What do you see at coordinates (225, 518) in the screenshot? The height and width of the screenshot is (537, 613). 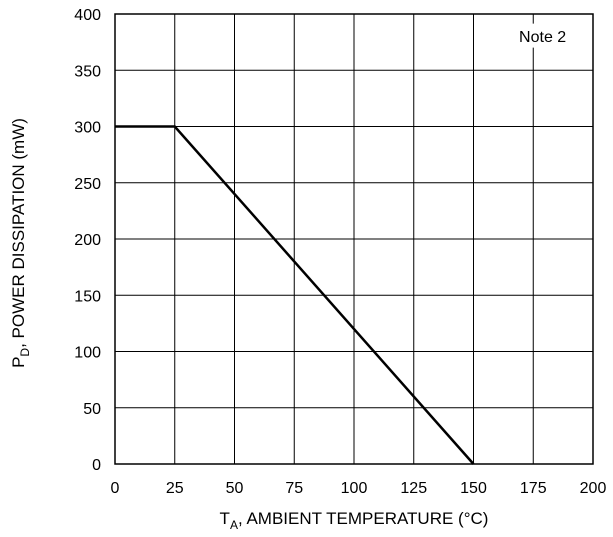 I see `x-axis-label-main: T` at bounding box center [225, 518].